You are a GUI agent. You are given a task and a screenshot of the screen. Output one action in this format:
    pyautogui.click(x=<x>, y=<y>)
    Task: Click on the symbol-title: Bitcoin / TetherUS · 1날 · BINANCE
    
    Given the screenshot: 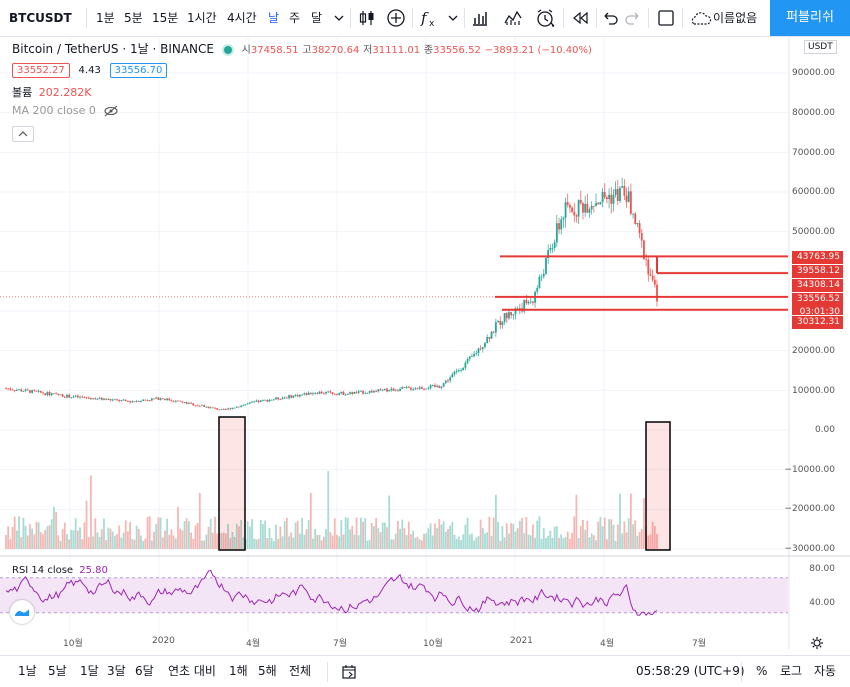 What is the action you would take?
    pyautogui.click(x=113, y=49)
    